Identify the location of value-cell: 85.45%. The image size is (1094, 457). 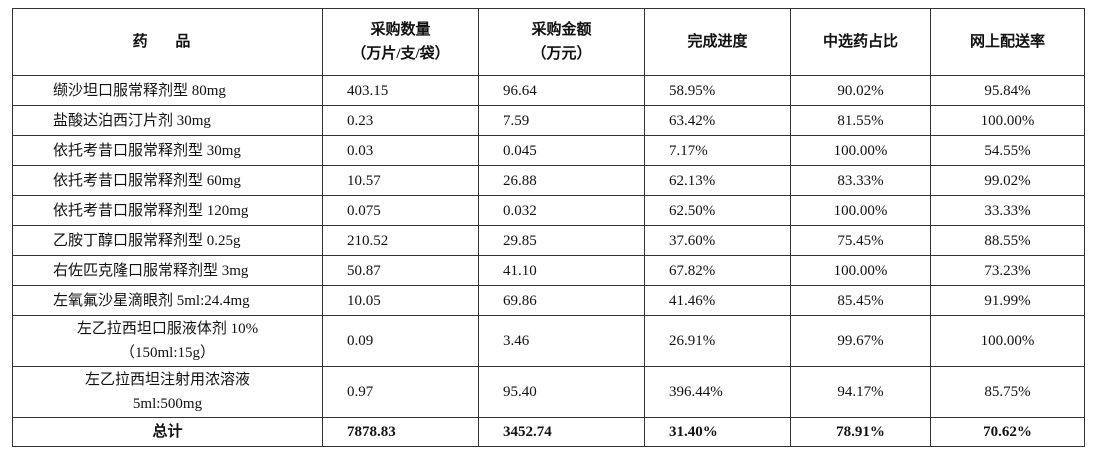
(860, 300).